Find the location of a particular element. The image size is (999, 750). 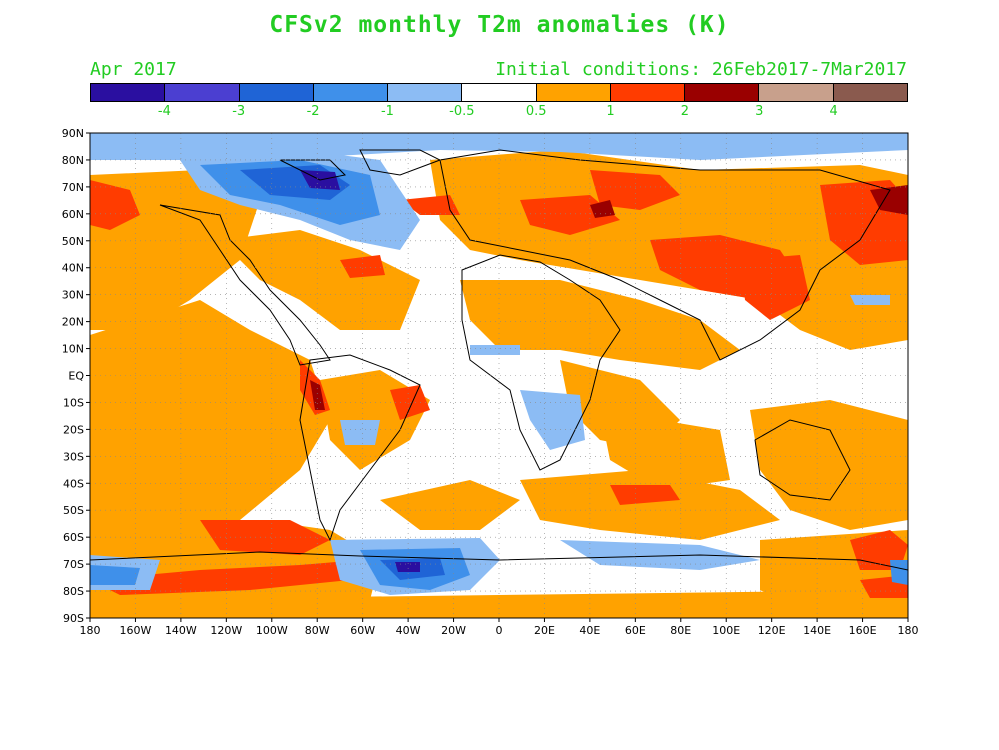

lon-label: 120W is located at coordinates (226, 630).